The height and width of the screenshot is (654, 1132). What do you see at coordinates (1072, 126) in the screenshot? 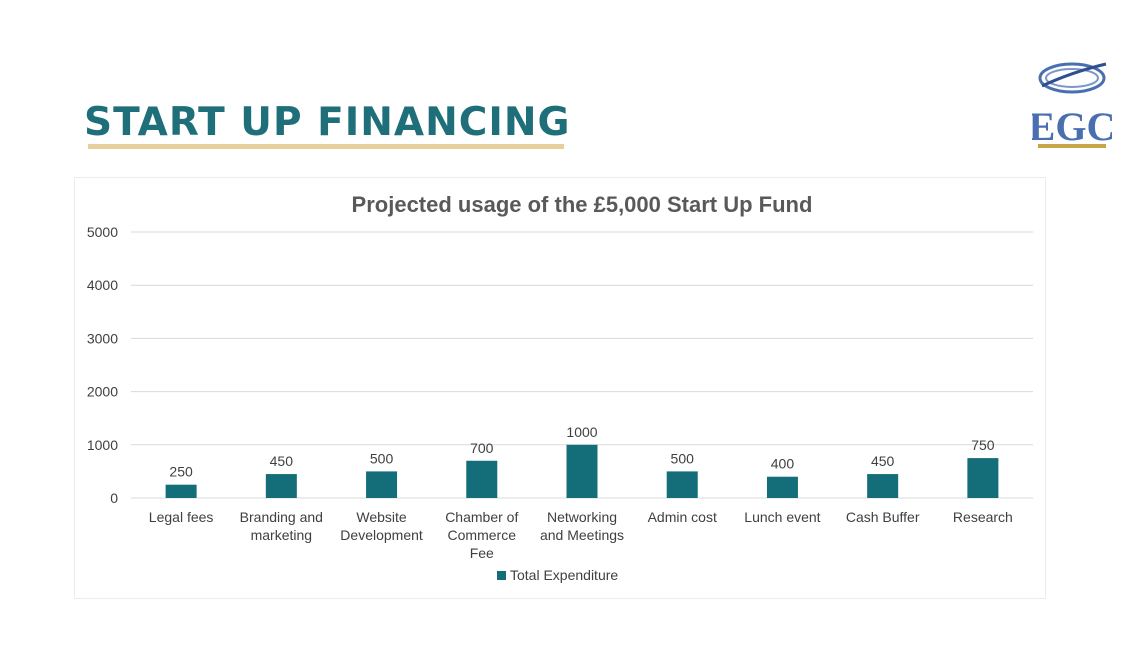
I see `logo-text: EGC` at bounding box center [1072, 126].